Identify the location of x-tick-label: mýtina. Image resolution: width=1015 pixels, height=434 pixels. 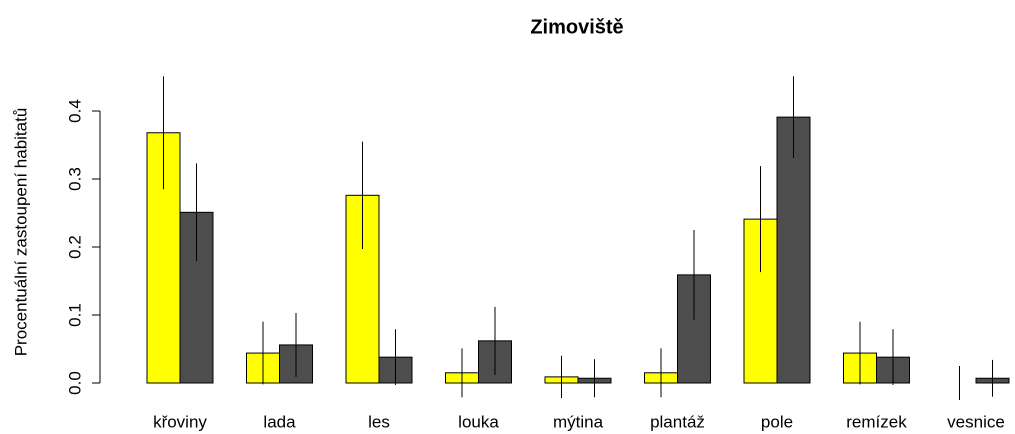
(578, 421).